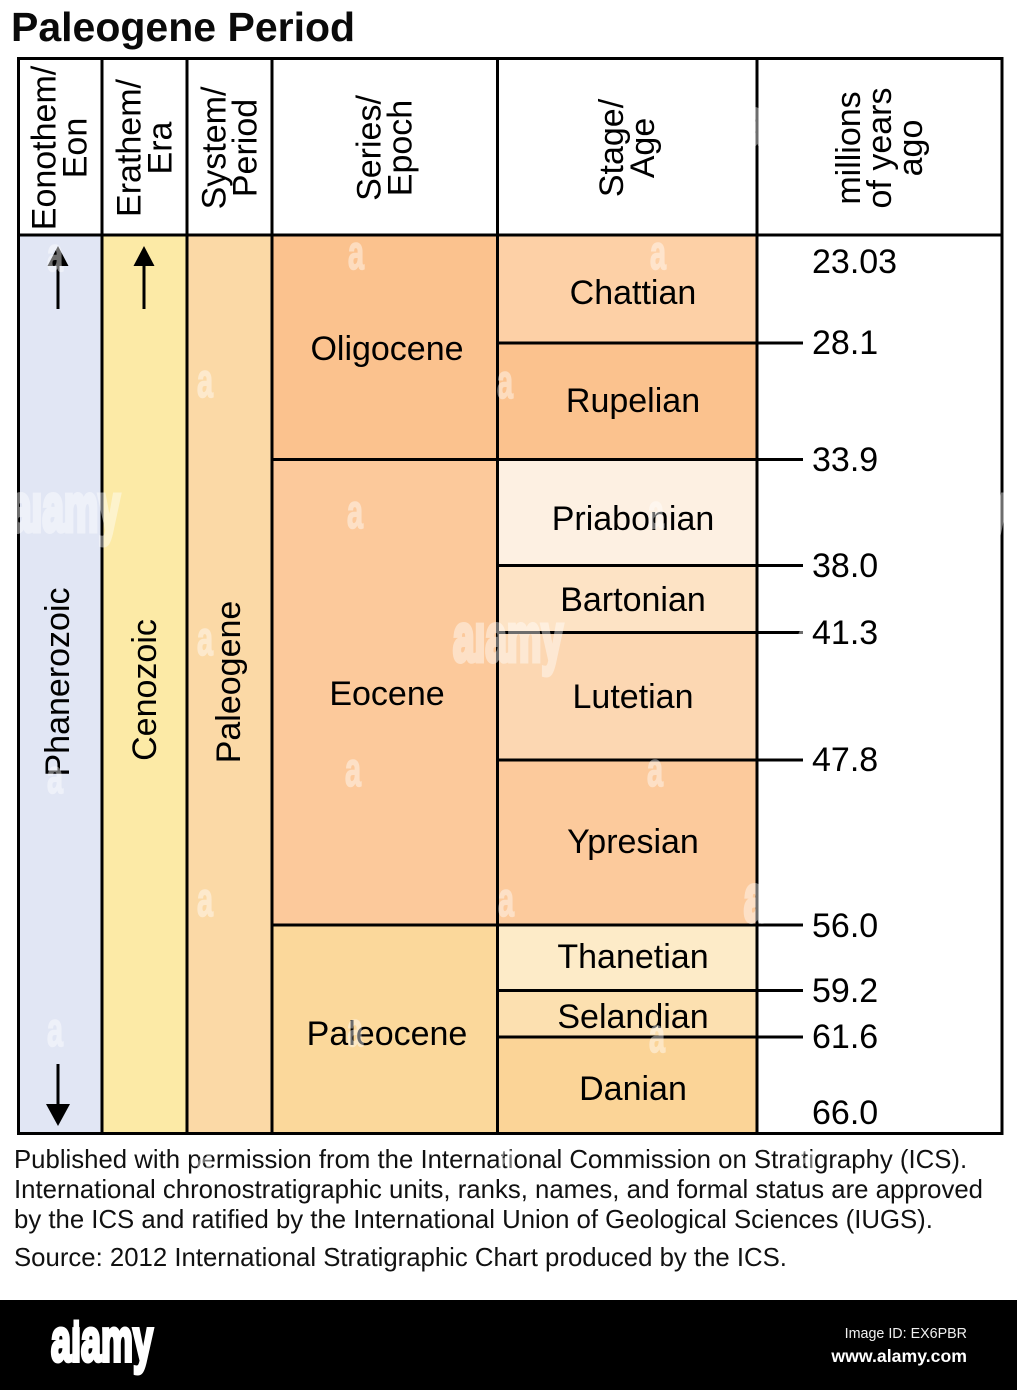 This screenshot has height=1390, width=1017. Describe the element at coordinates (845, 991) in the screenshot. I see `svg-text: 59.2` at that location.